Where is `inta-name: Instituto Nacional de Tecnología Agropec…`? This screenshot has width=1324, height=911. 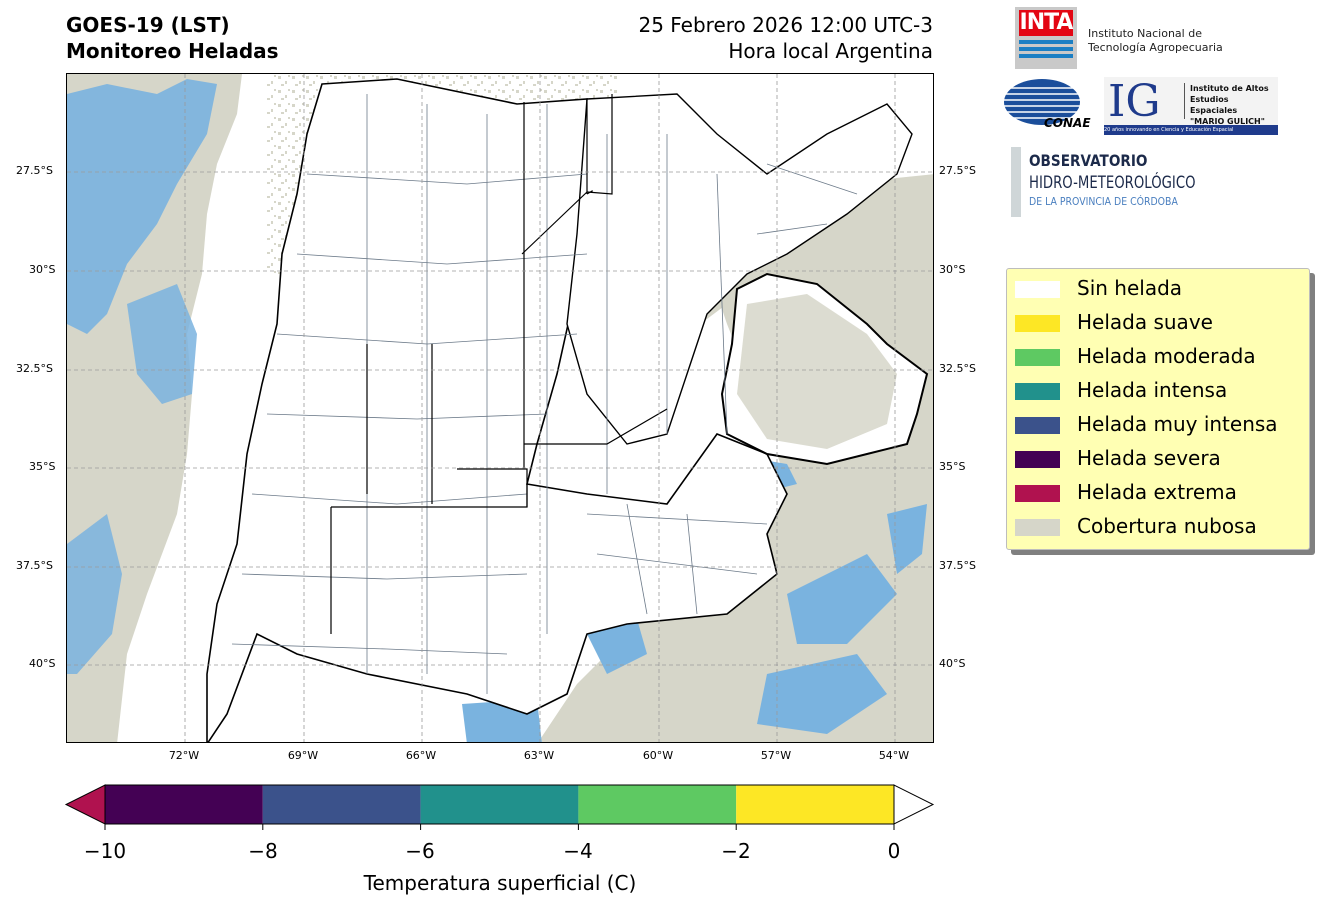 inta-name: Instituto Nacional de Tecnología Agropec… is located at coordinates (1155, 41).